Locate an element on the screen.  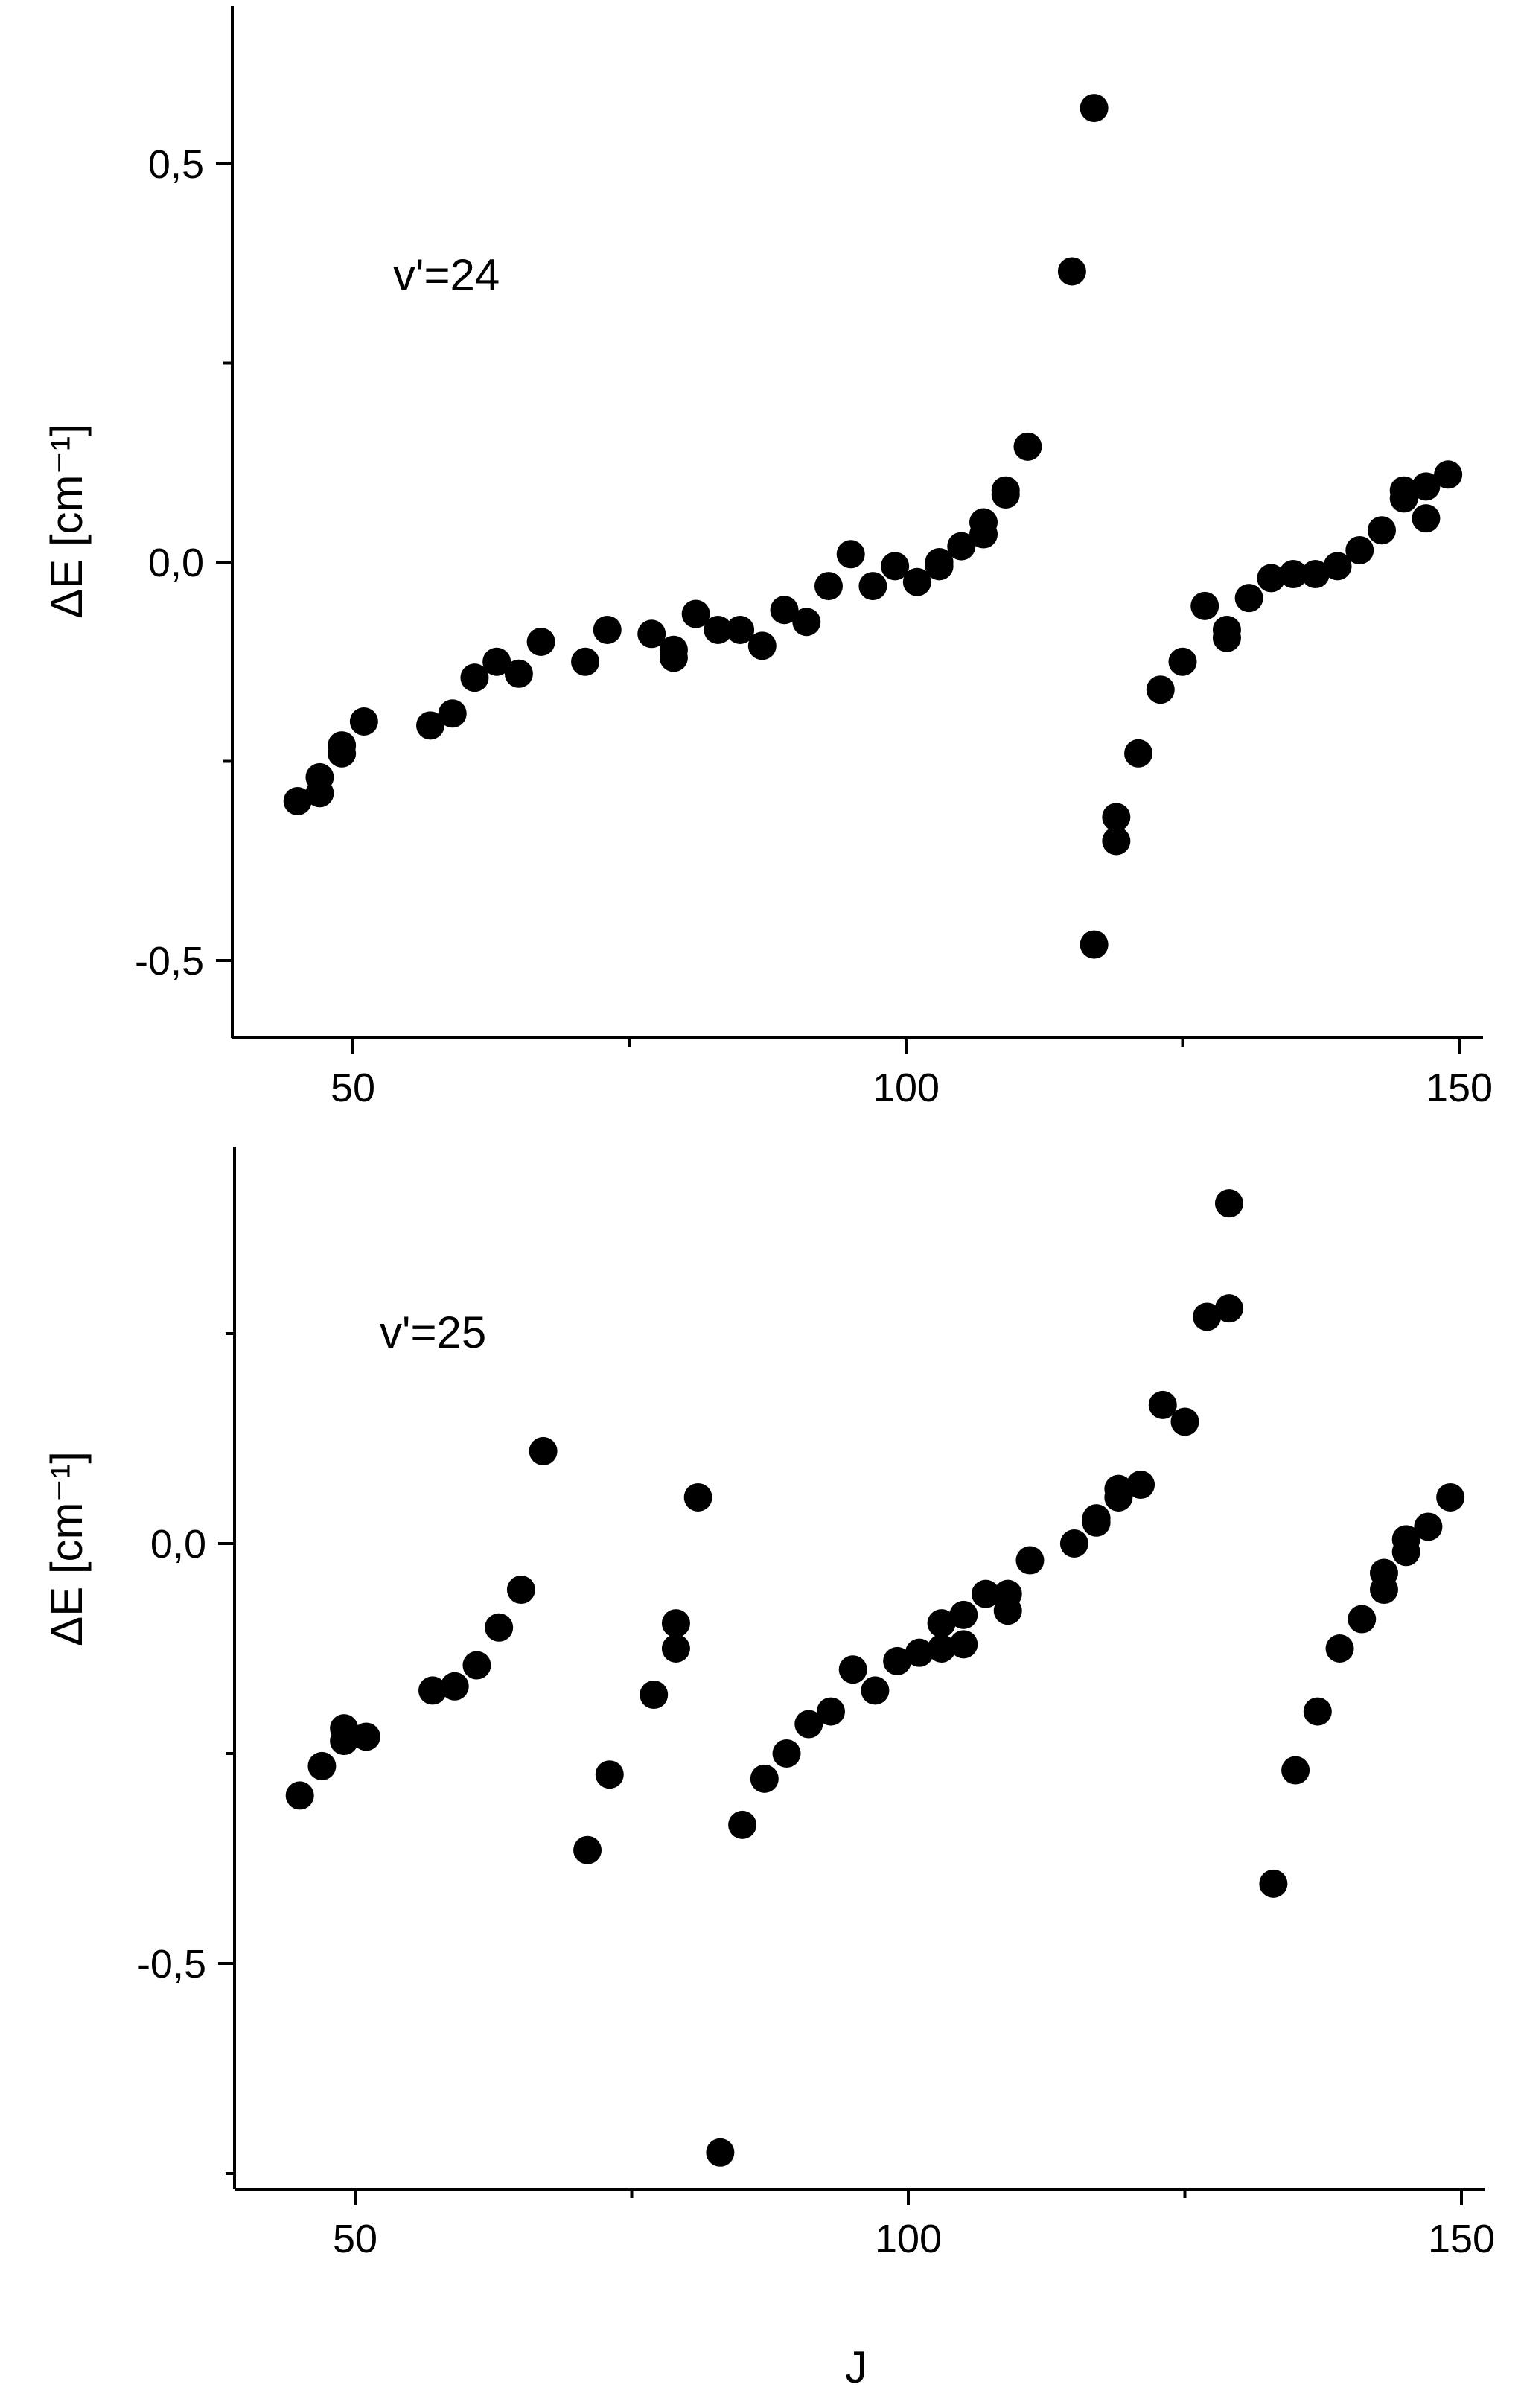
bottom-annotation-label: v'=25 is located at coordinates (433, 1332).